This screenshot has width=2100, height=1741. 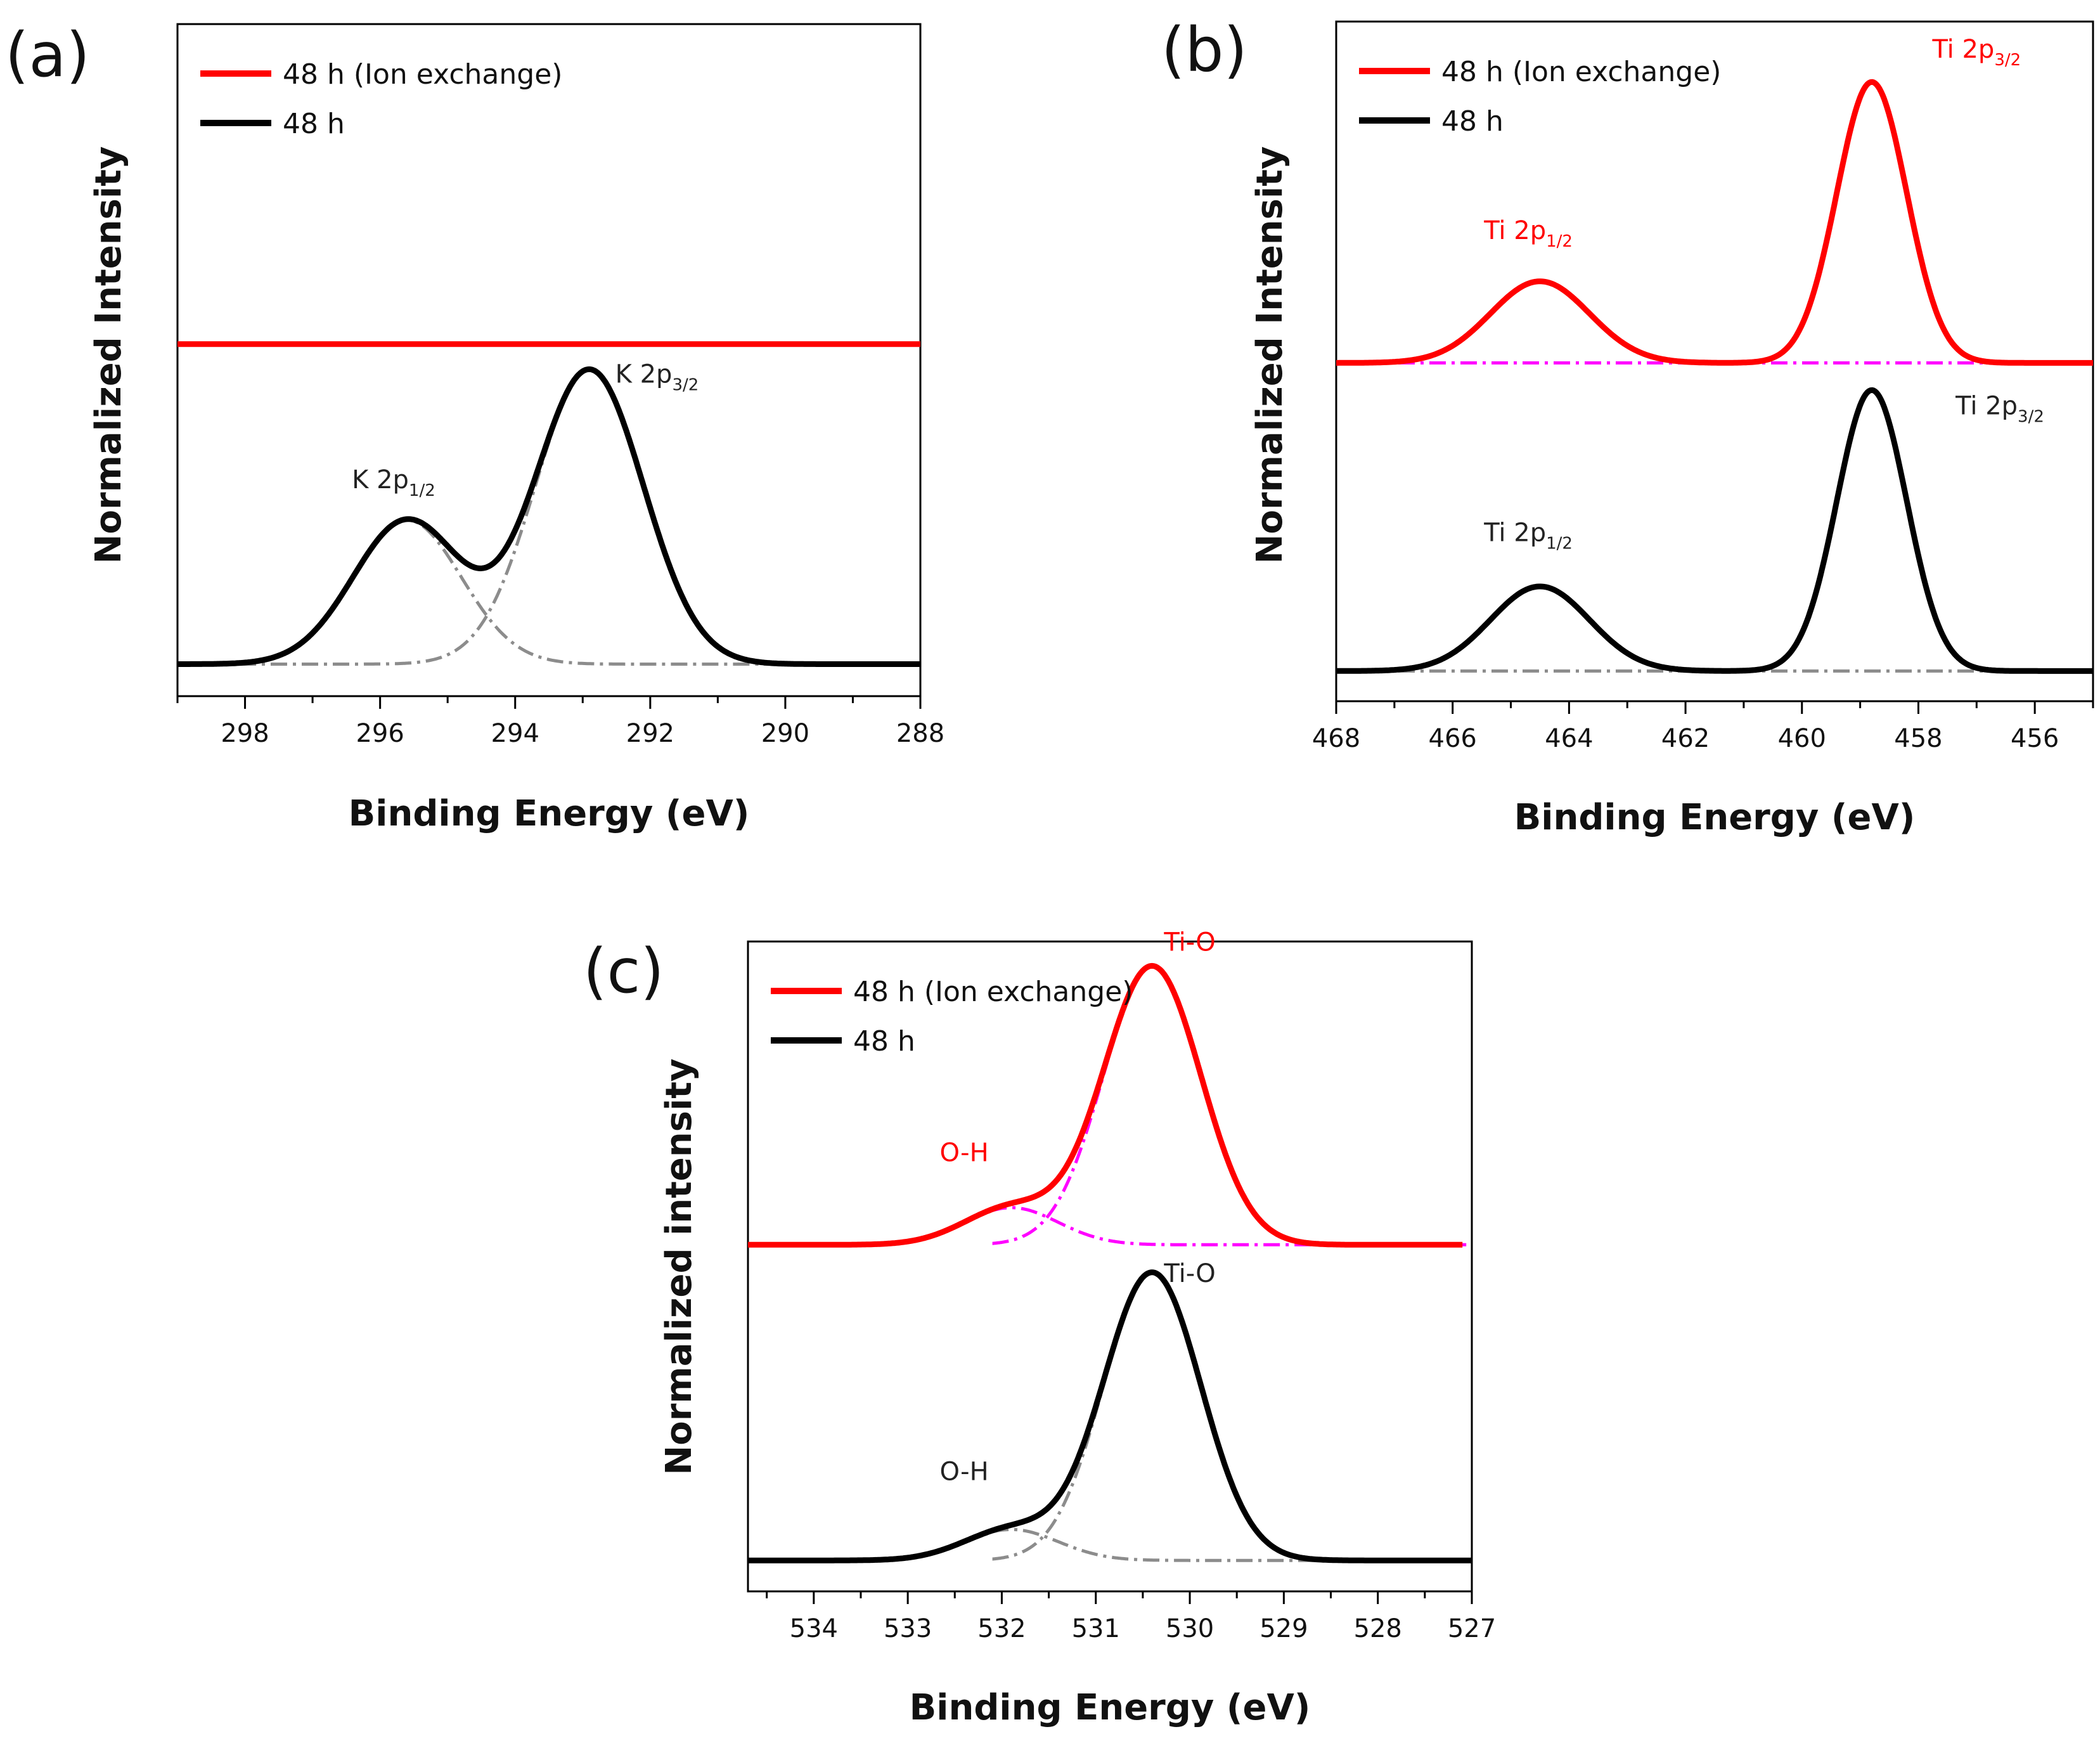 I want to click on x-tick-label-b: 460, so click(x=1802, y=738).